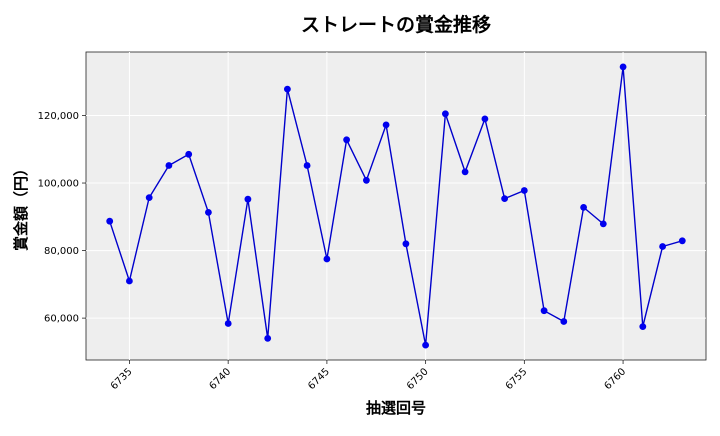  Describe the element at coordinates (58, 184) in the screenshot. I see `y-tick-label: 100,000` at that location.